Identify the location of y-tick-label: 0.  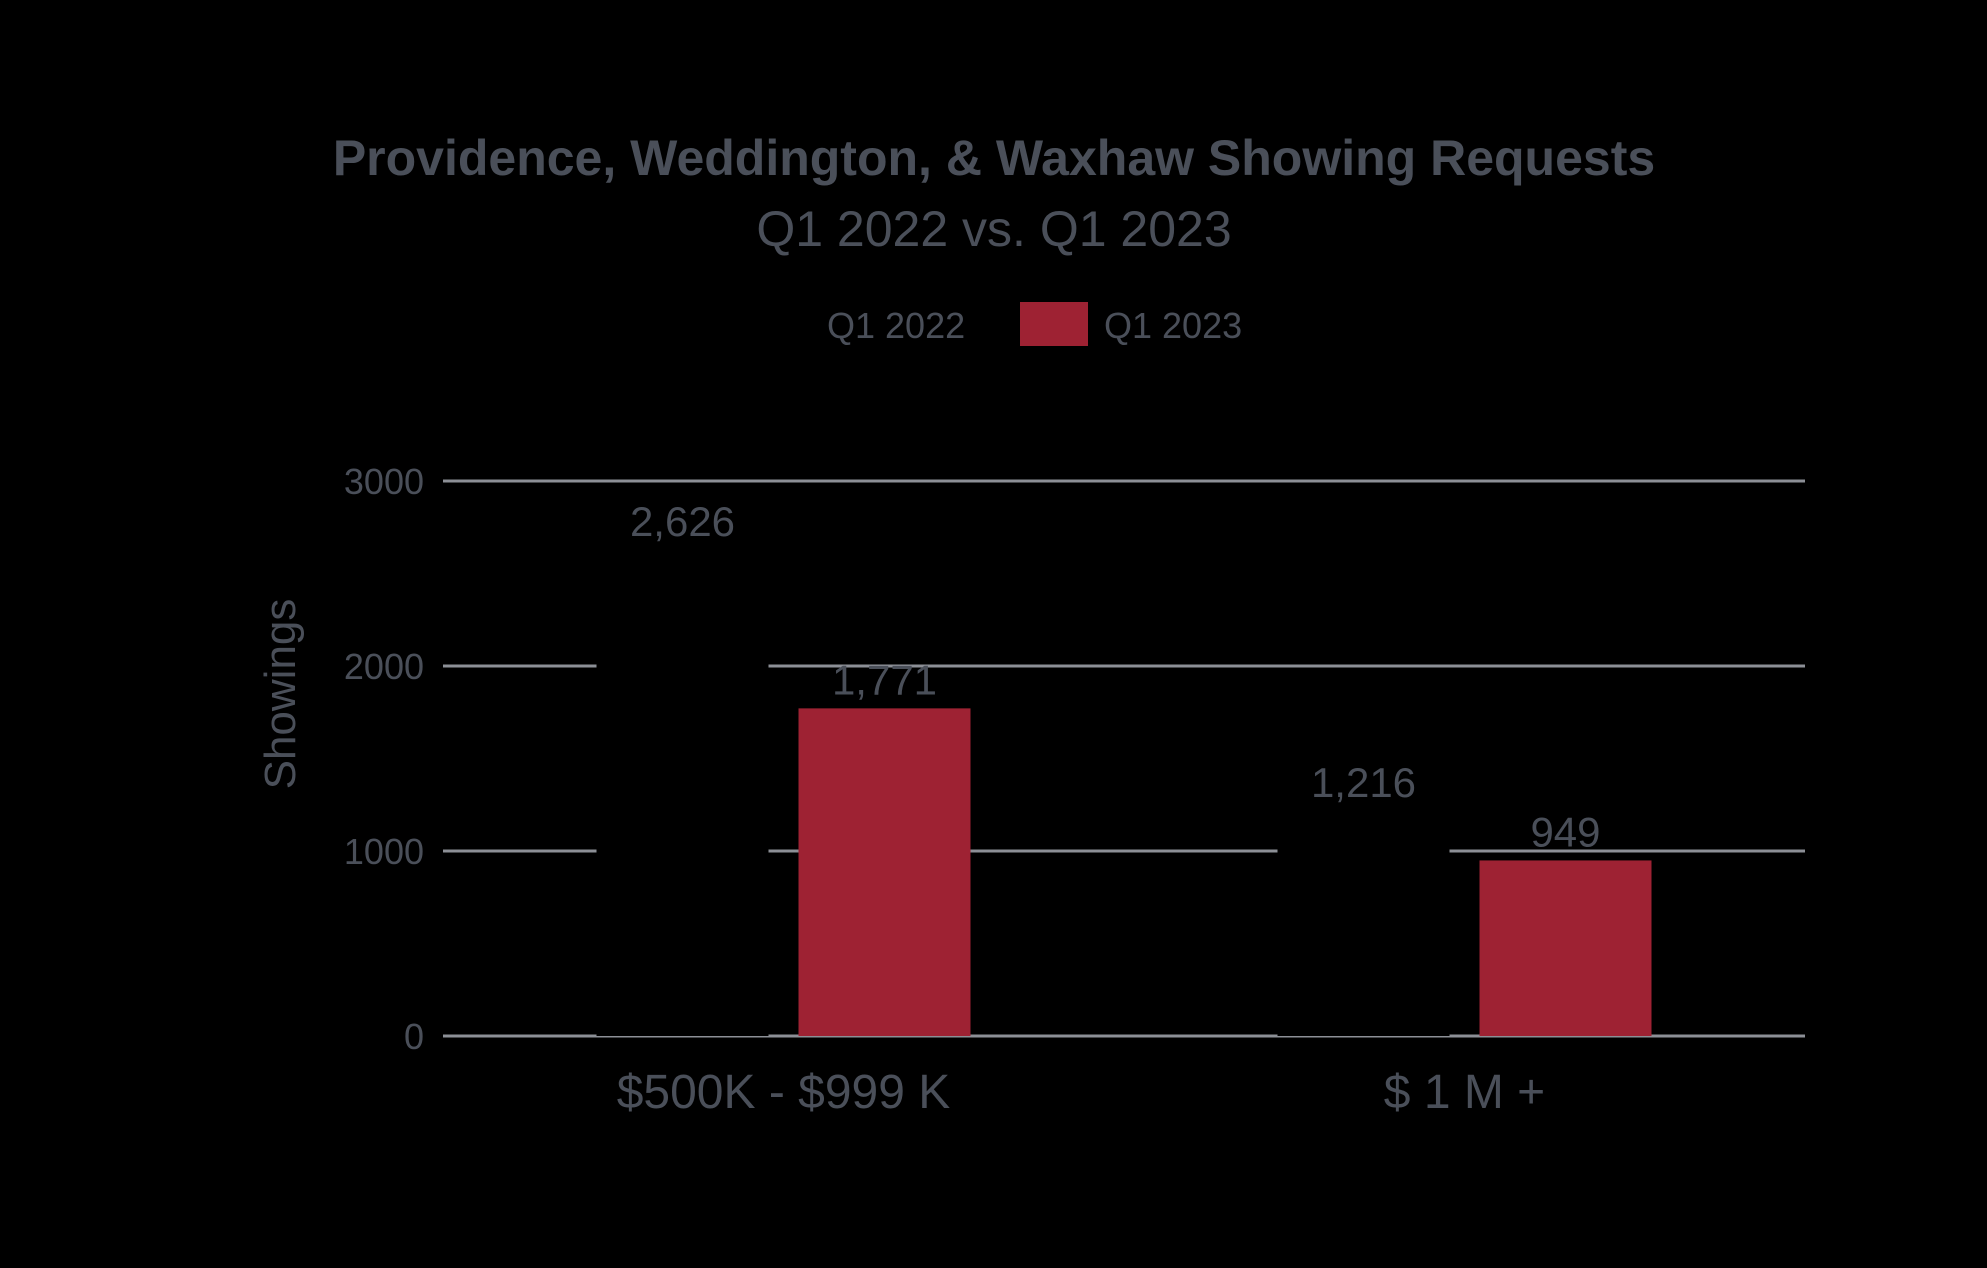
(414, 1036).